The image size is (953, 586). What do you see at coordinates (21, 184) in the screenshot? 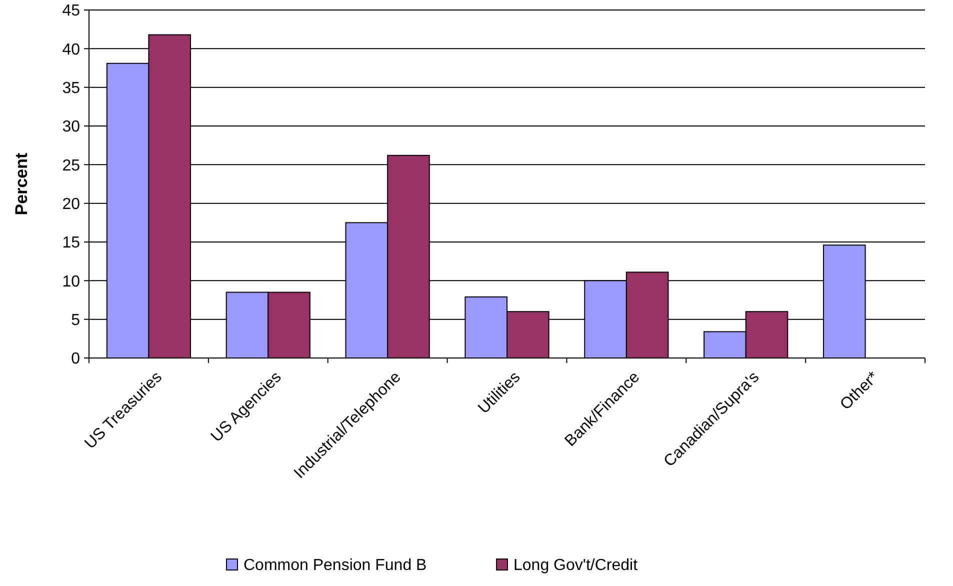
I see `y-axis-title: Percent` at bounding box center [21, 184].